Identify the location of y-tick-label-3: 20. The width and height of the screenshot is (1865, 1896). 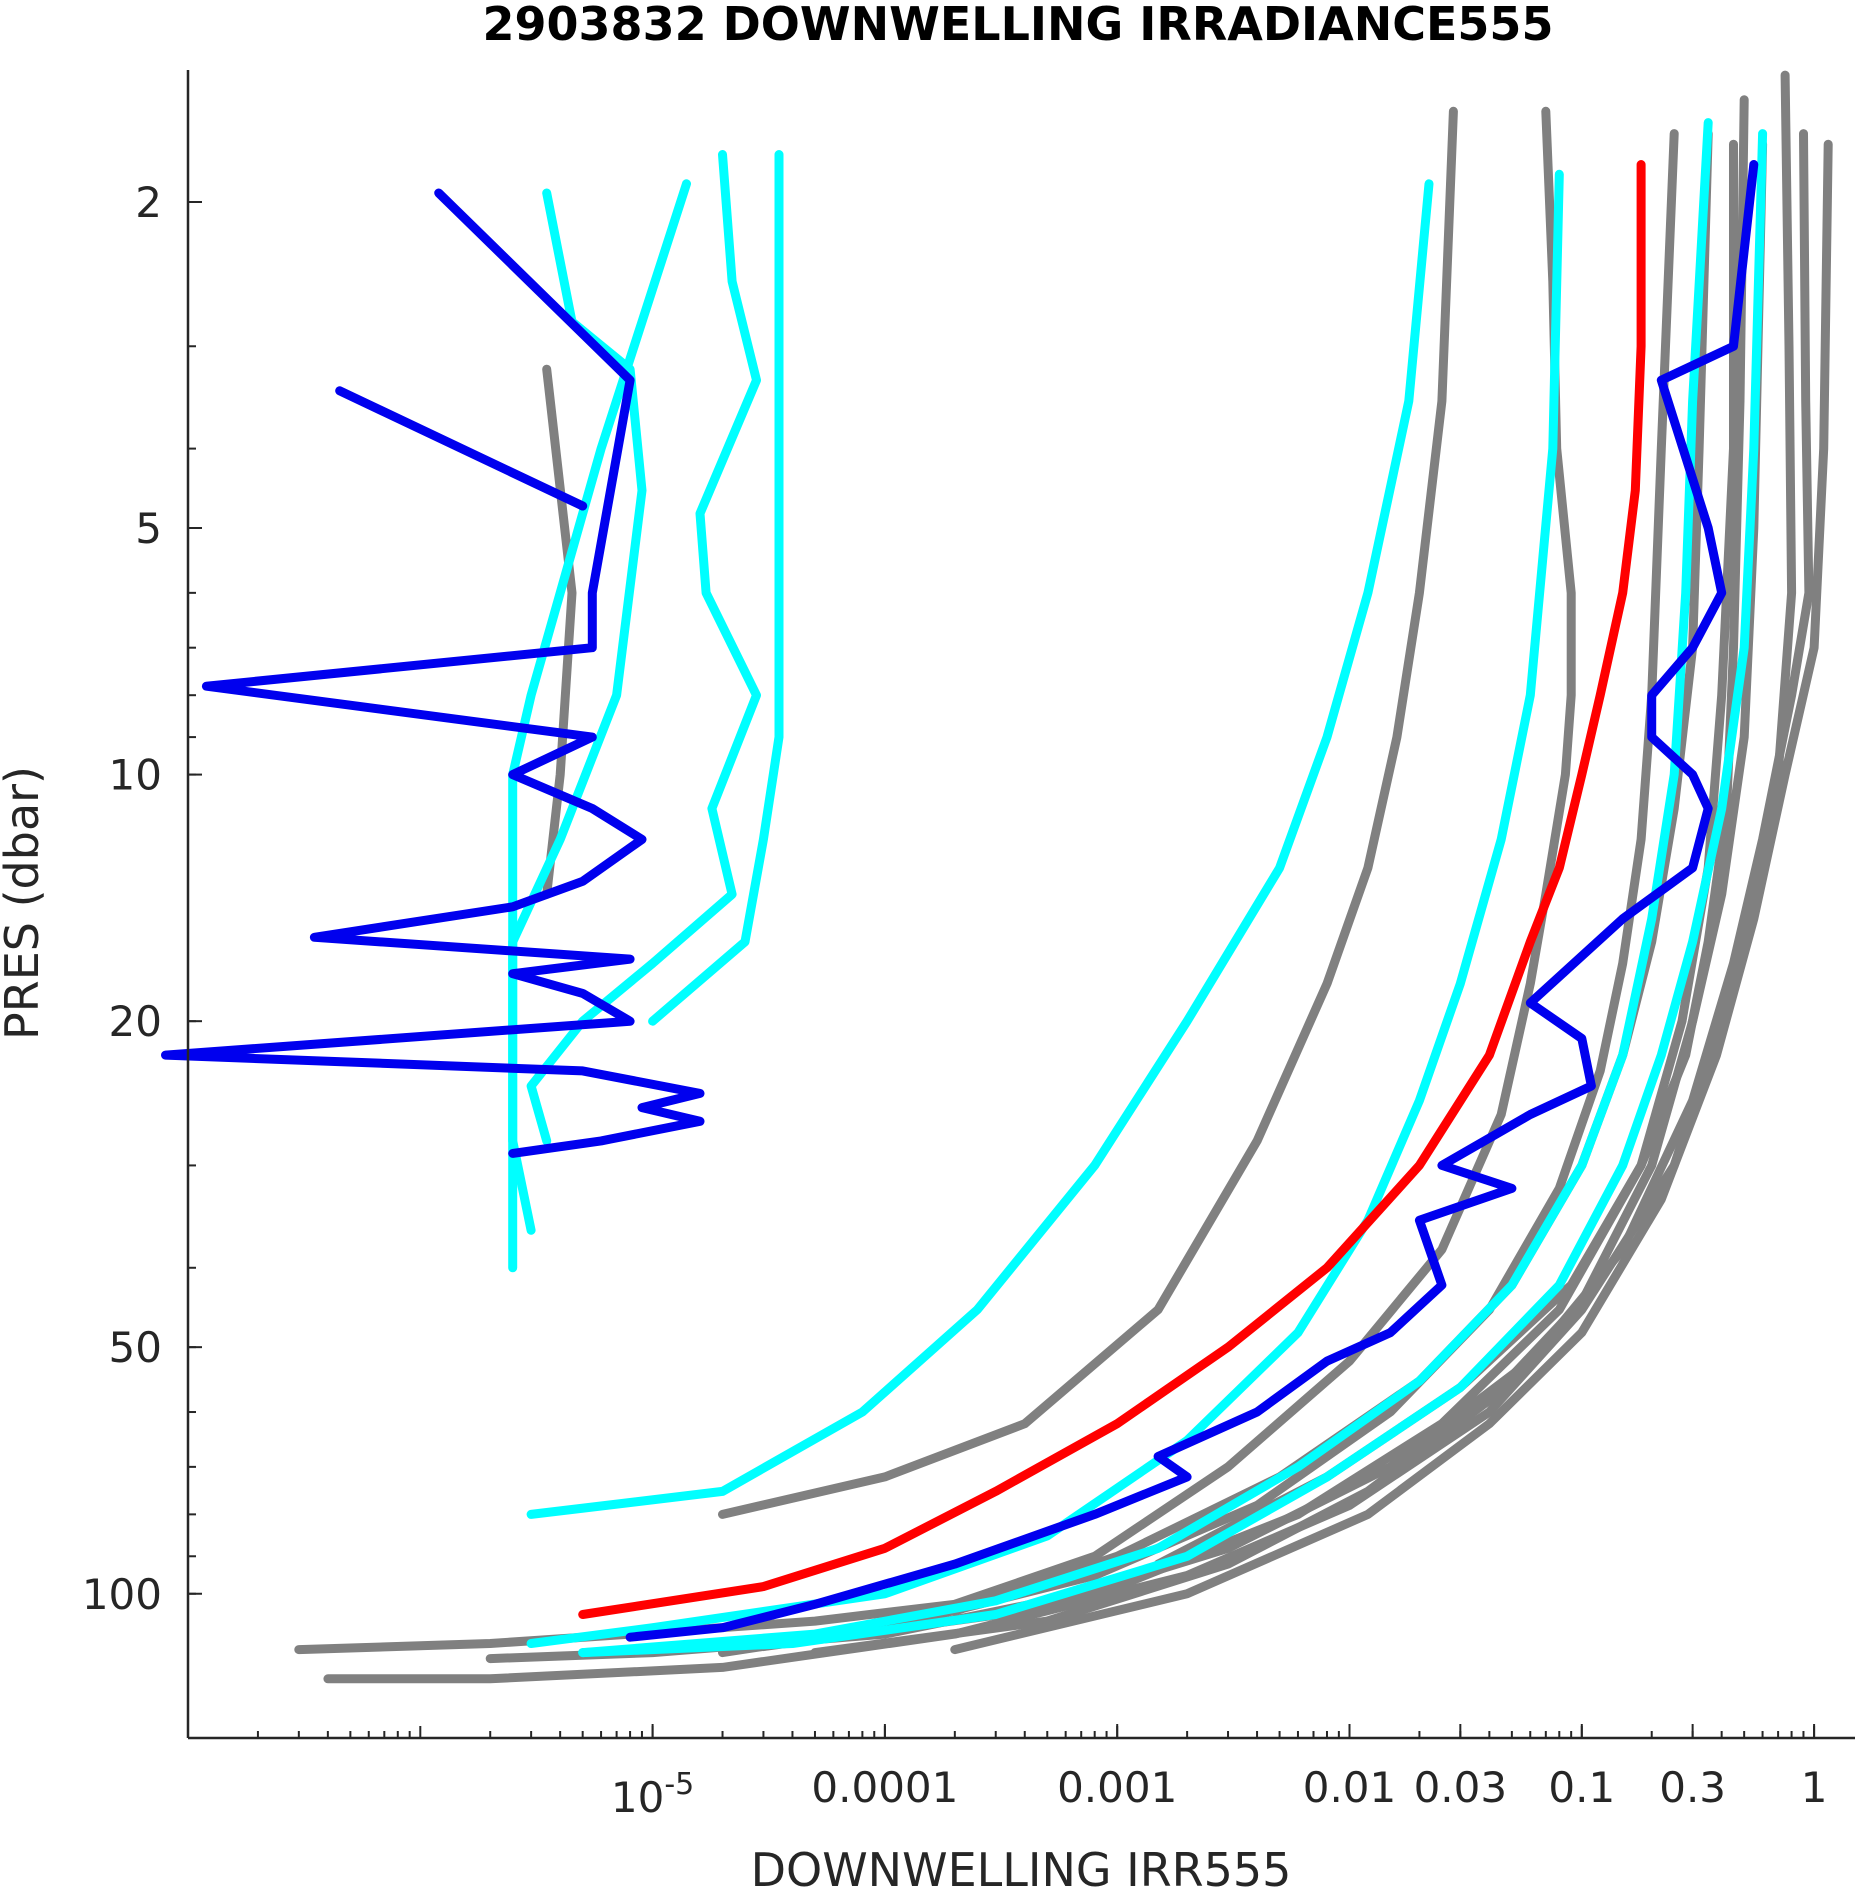
(135, 1021).